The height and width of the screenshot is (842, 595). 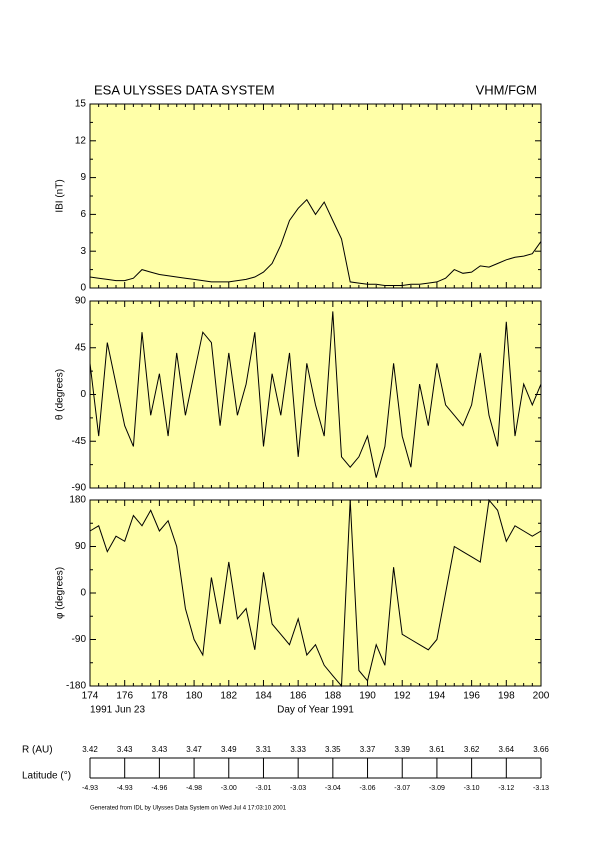 What do you see at coordinates (79, 441) in the screenshot?
I see `y-tick-label: -45` at bounding box center [79, 441].